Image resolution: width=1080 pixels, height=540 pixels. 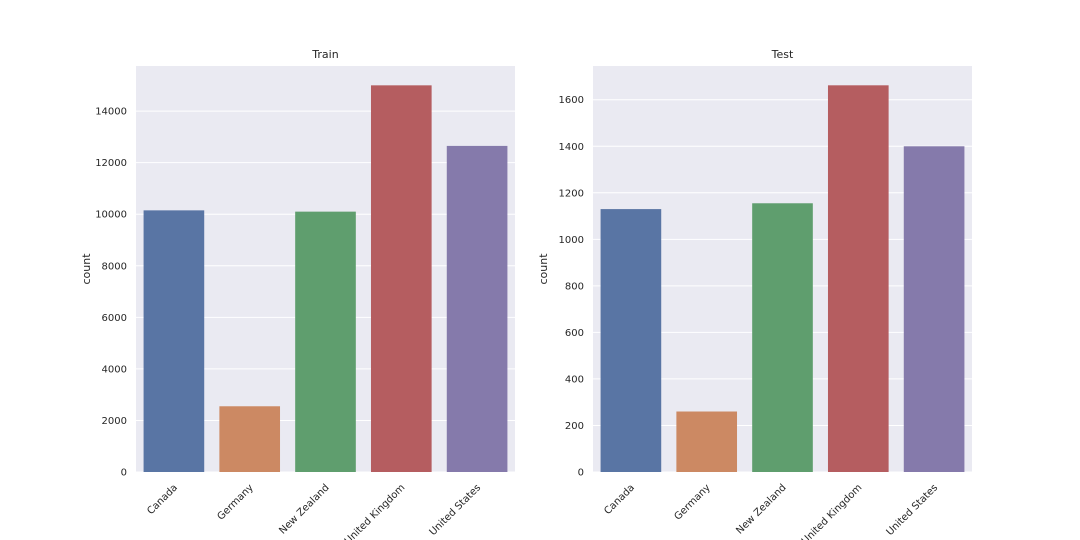 I want to click on y-tick-label: 600, so click(x=574, y=333).